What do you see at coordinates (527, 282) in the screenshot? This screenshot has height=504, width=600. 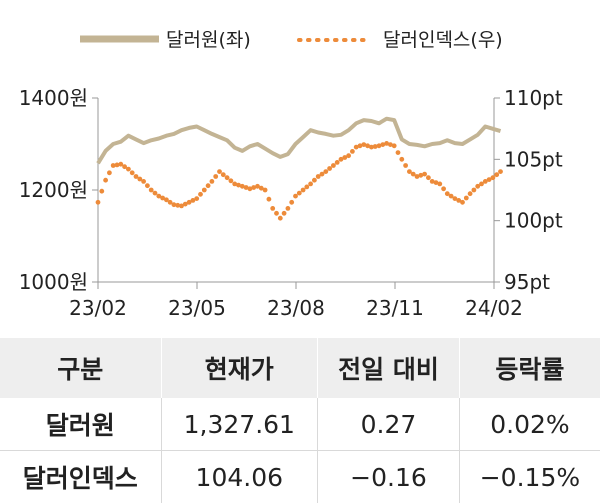 I see `right-tick-label: 95pt` at bounding box center [527, 282].